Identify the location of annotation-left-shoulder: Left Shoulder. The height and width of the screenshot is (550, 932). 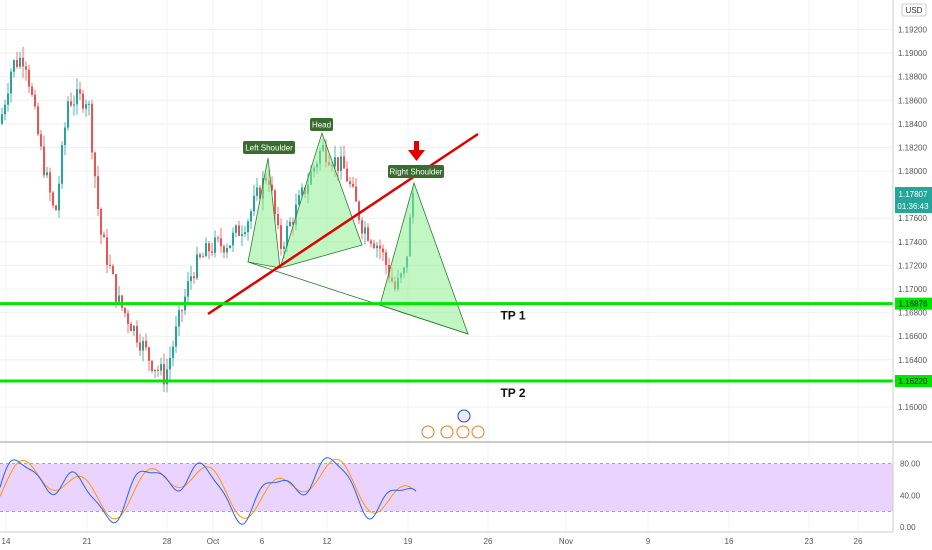
(269, 147).